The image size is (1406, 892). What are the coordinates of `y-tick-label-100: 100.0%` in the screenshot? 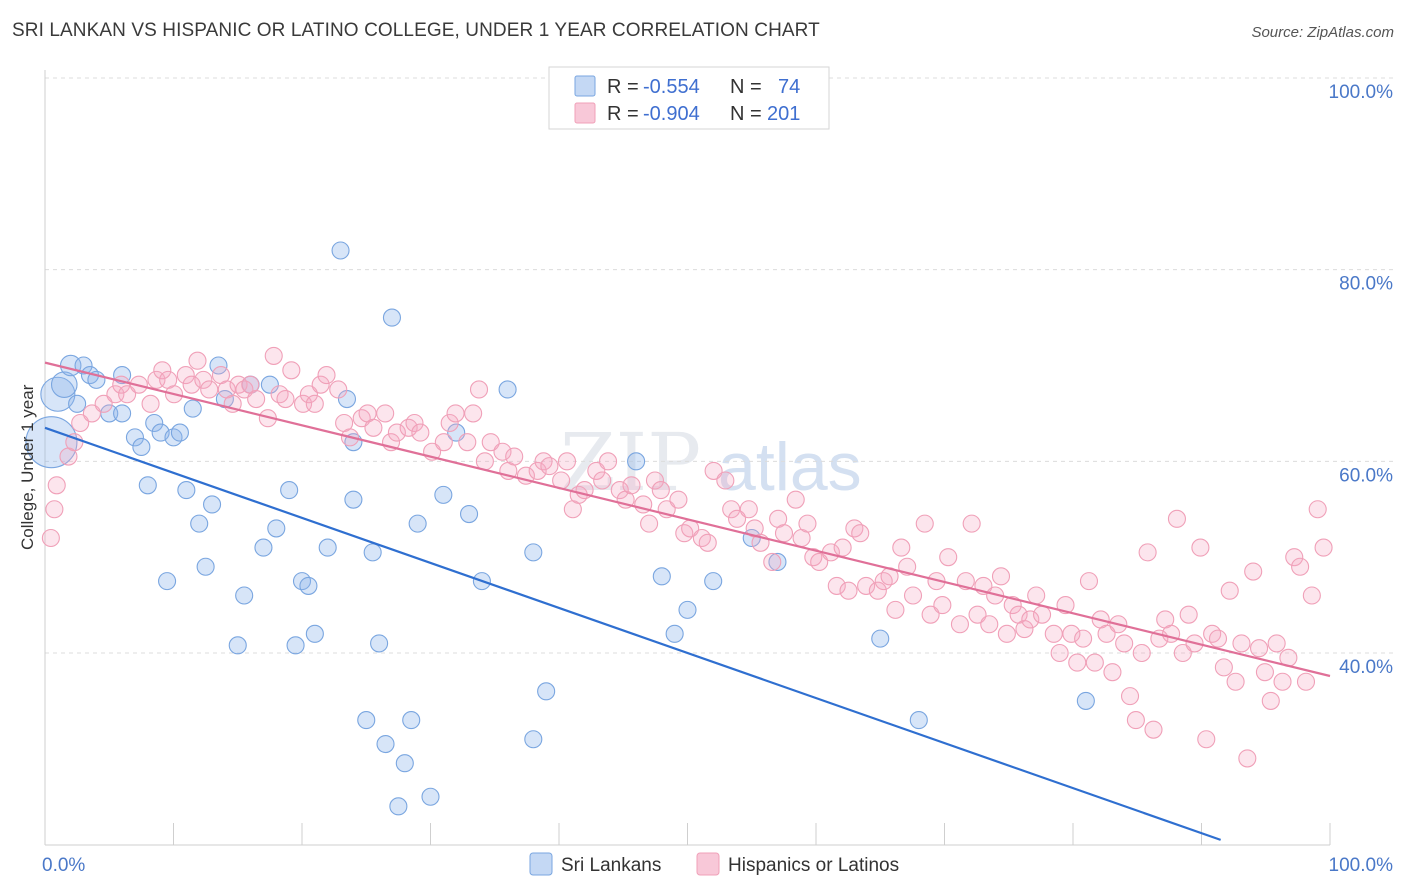 It's located at (1361, 92).